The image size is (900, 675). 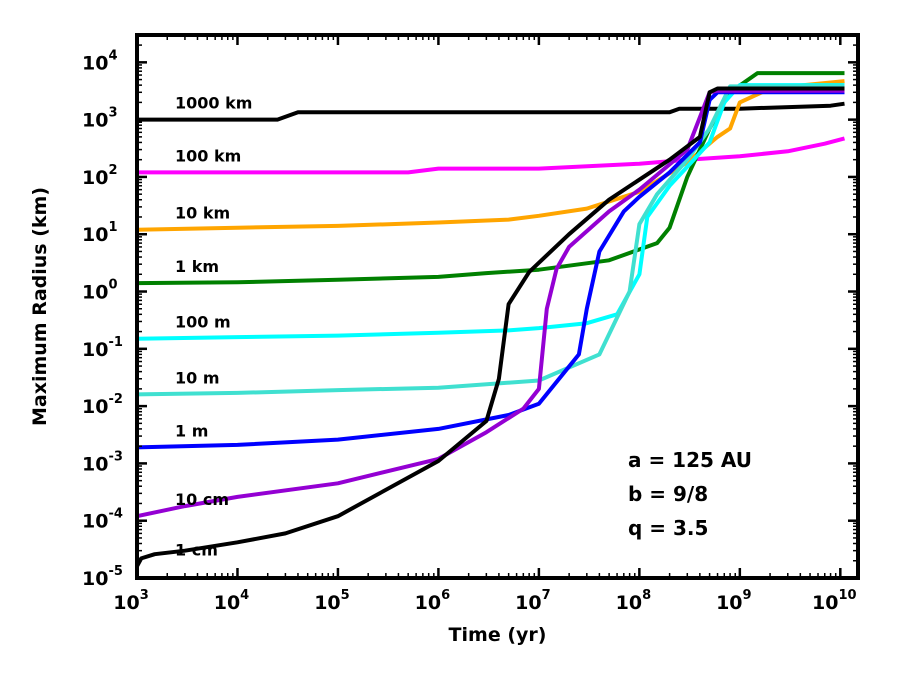 What do you see at coordinates (203, 322) in the screenshot?
I see `series-label-100-m: 100 m` at bounding box center [203, 322].